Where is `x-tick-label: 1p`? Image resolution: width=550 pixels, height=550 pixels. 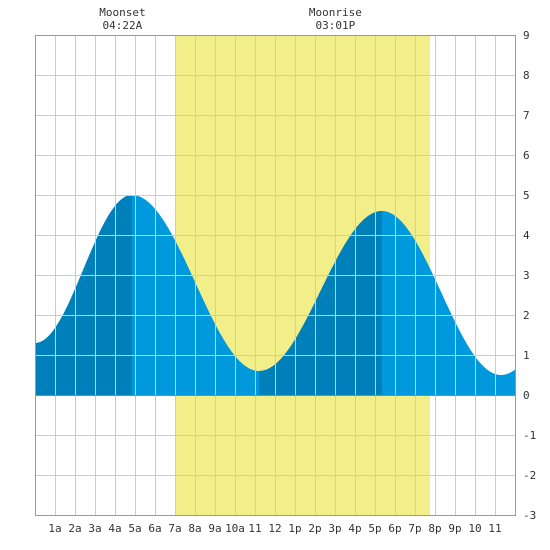
x-tick-label: 1p is located at coordinates (294, 528).